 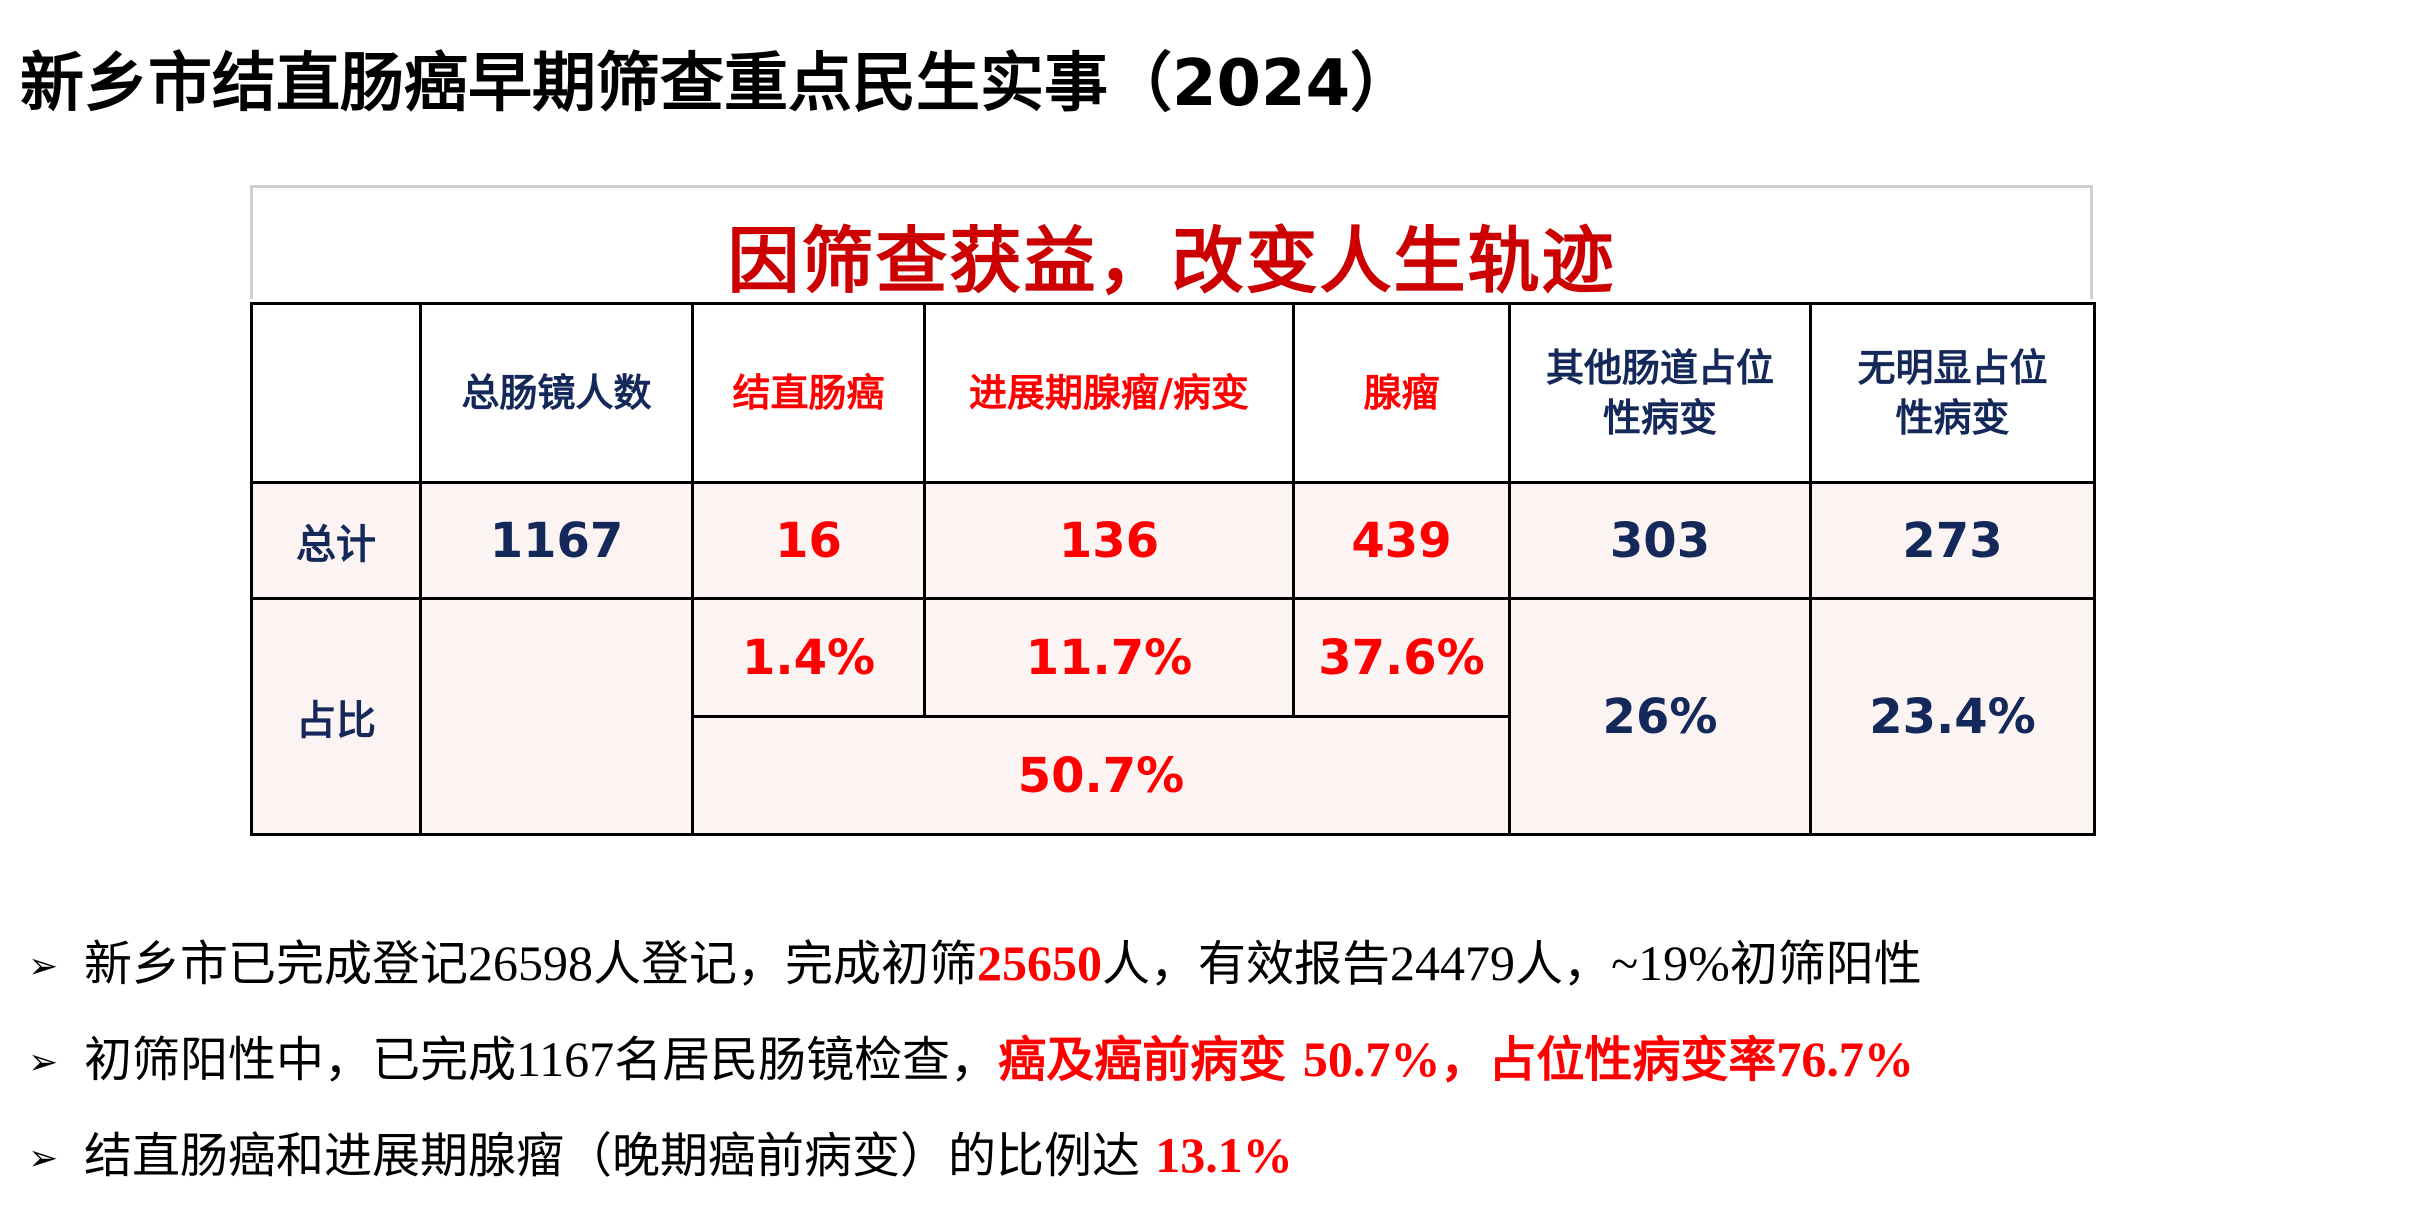 I want to click on table-banner: 因筛查获益，改变人生轨迹, so click(x=1171, y=244).